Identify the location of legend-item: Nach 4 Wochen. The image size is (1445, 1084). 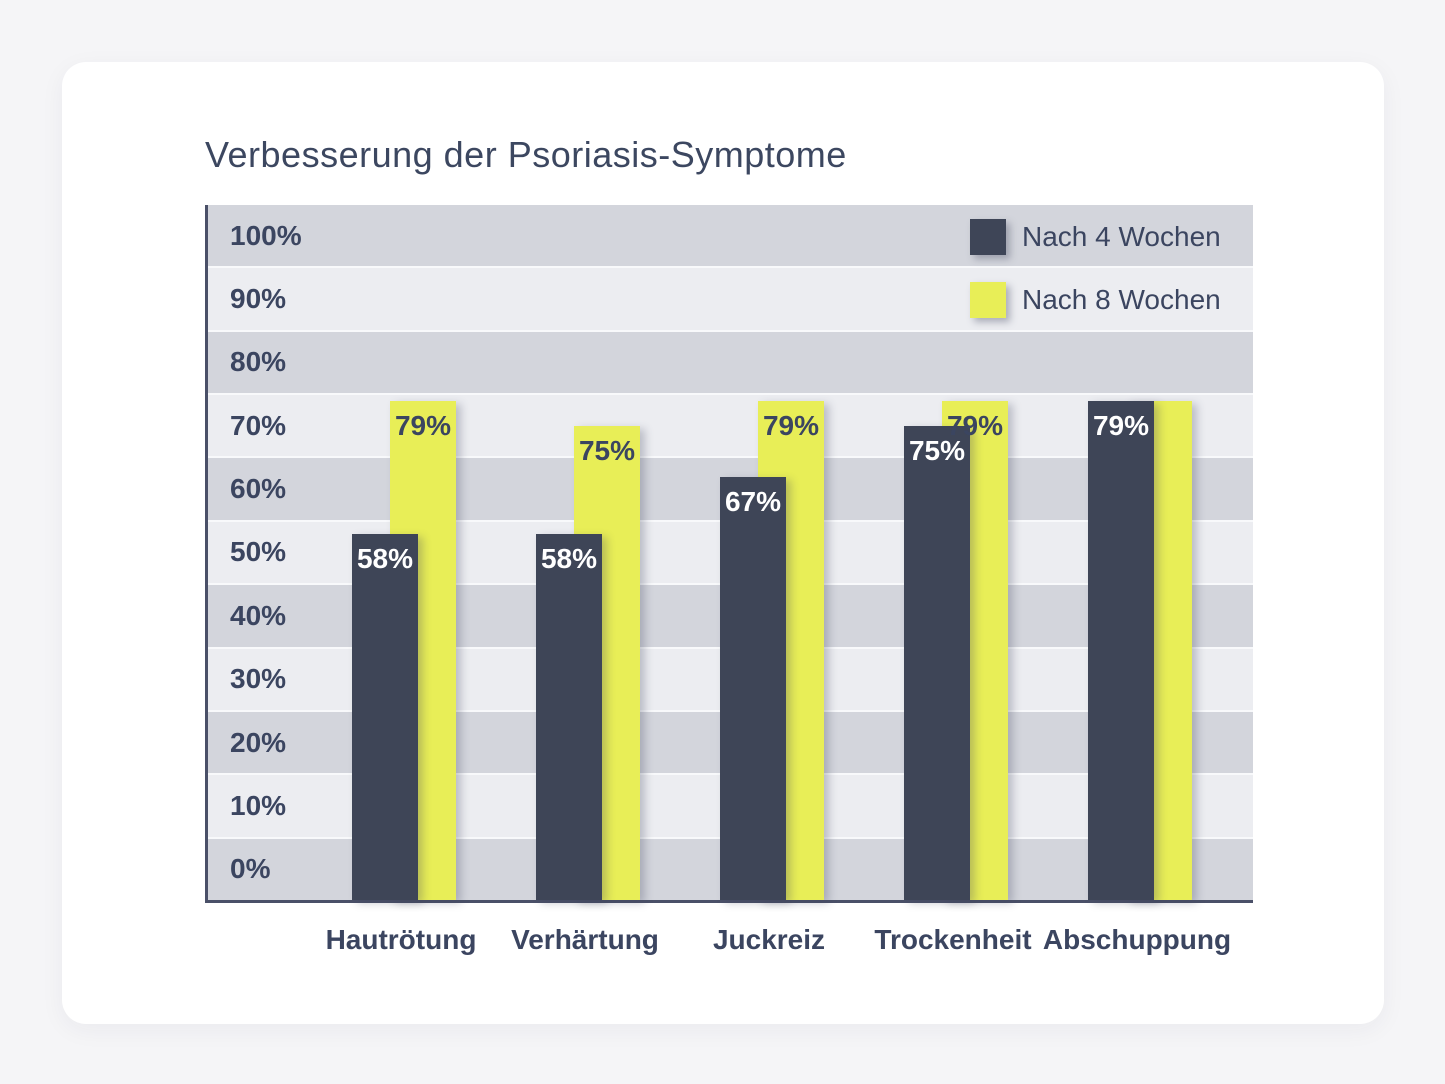
(1095, 236).